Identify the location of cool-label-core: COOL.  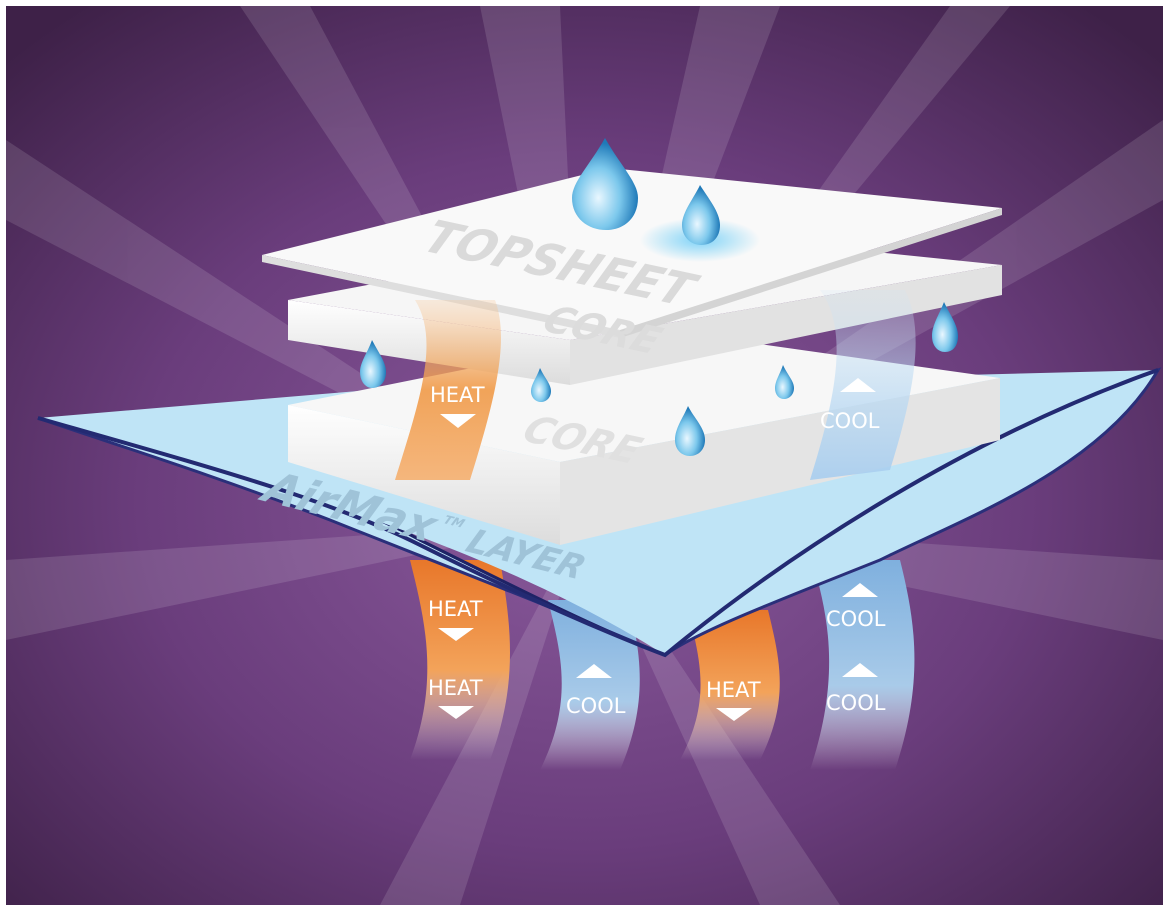
(850, 405).